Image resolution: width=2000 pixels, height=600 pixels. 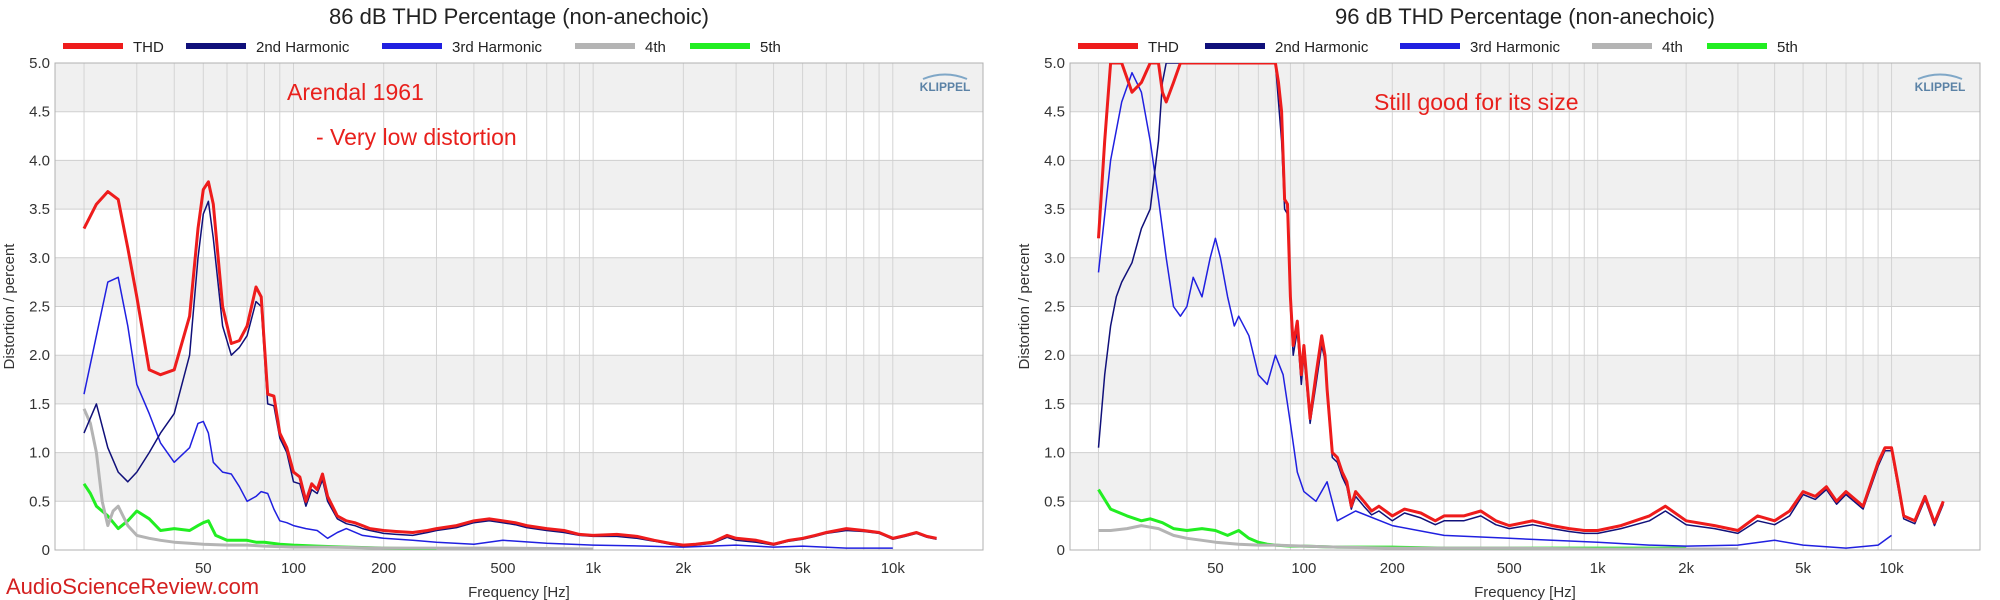 What do you see at coordinates (355, 92) in the screenshot?
I see `annotation-text: Arendal 1961` at bounding box center [355, 92].